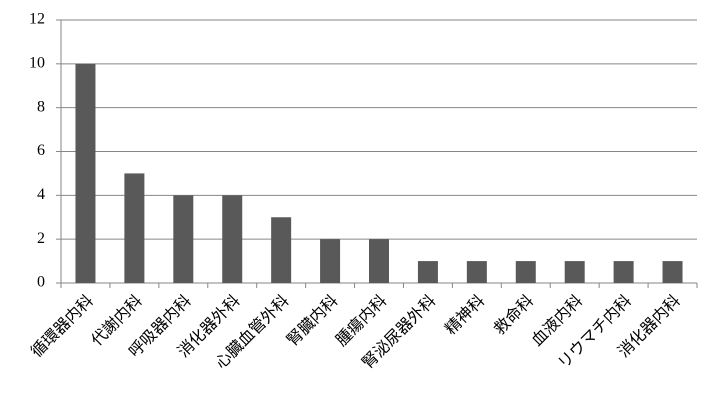 This screenshot has width=711, height=406. What do you see at coordinates (41, 282) in the screenshot?
I see `y-tick-label: 0` at bounding box center [41, 282].